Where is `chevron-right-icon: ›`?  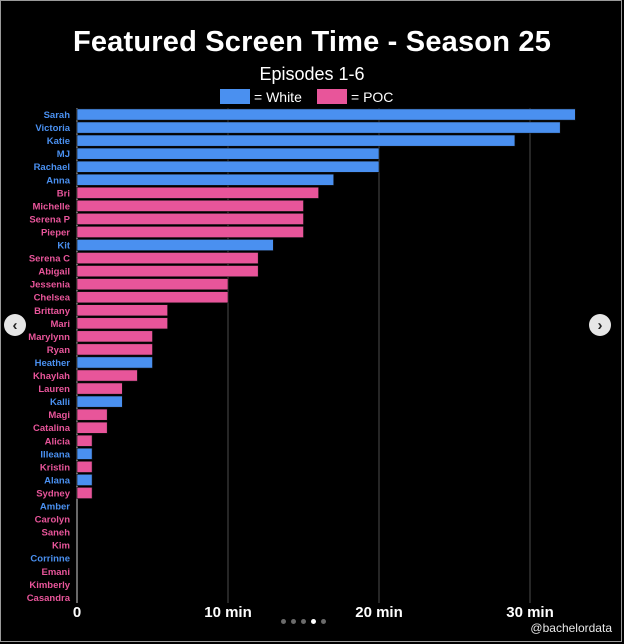 chevron-right-icon: › is located at coordinates (600, 325).